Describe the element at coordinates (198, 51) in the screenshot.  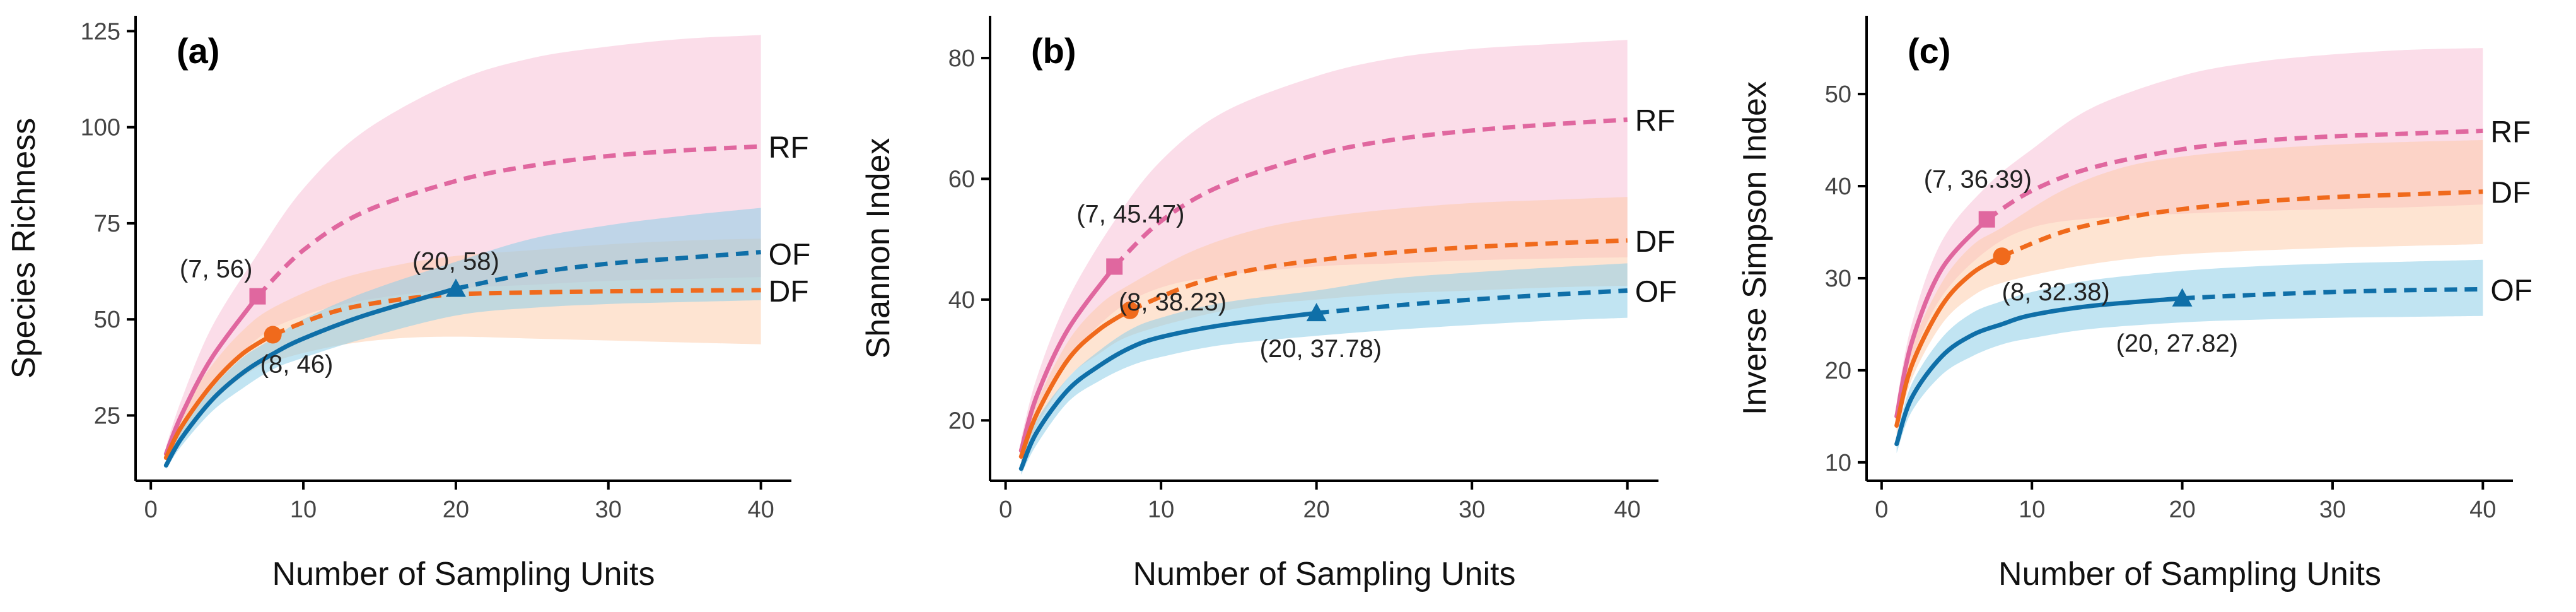
I see `panel-label: (a)` at that location.